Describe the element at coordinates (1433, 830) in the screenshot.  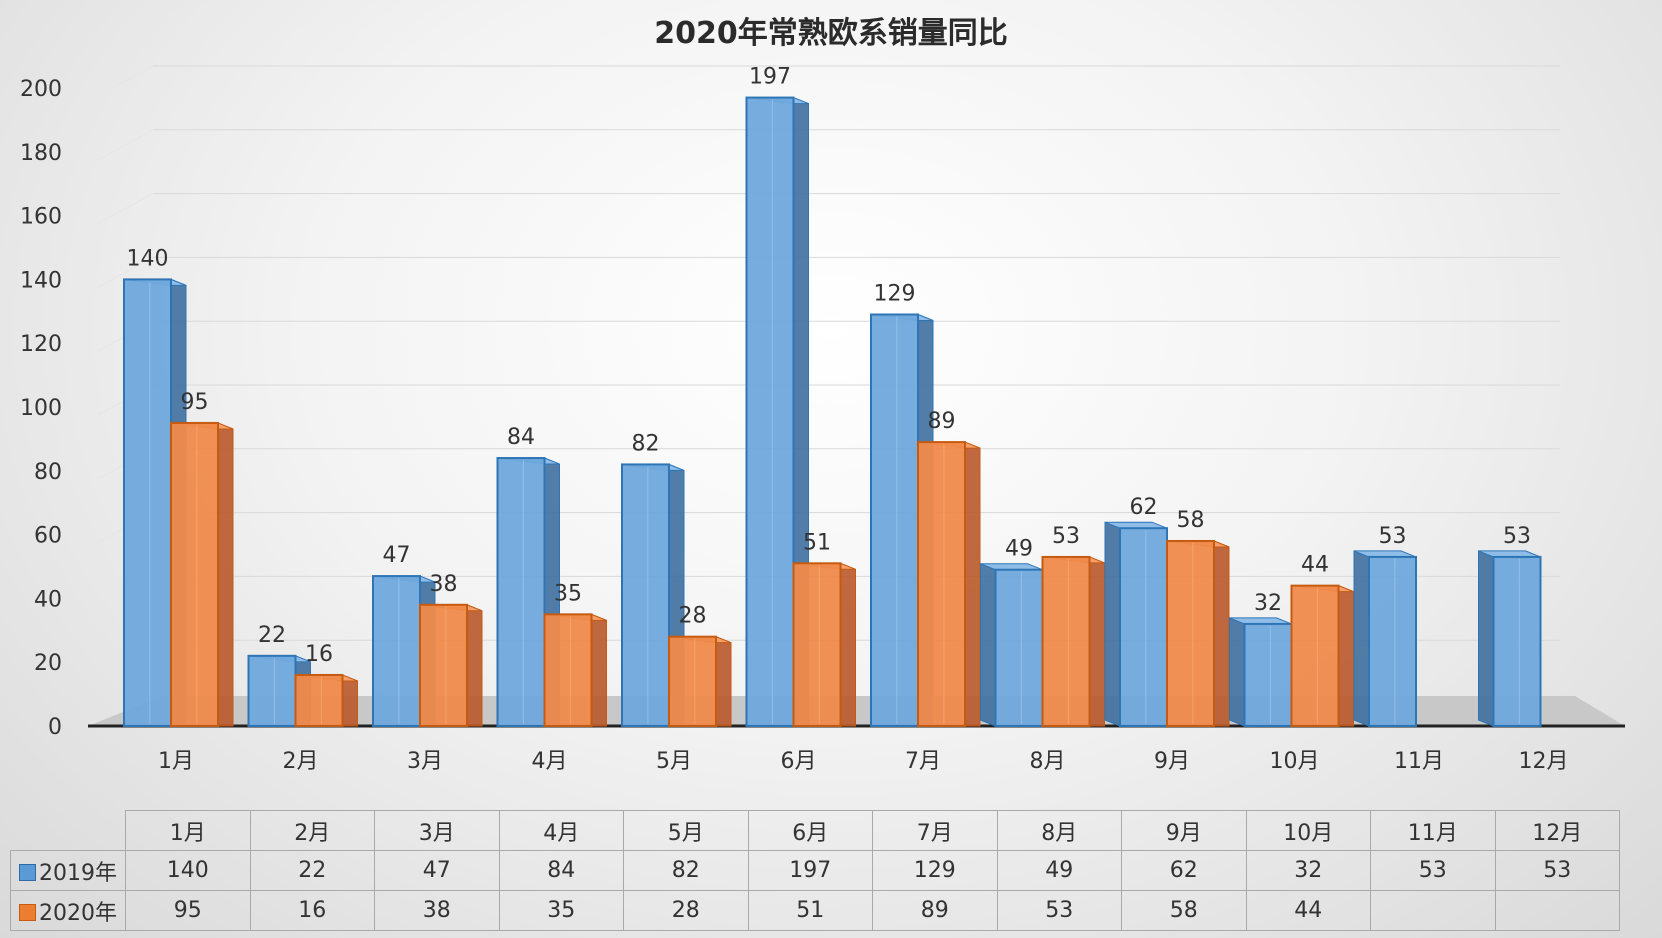
I see `table-header-cell: 11月` at that location.